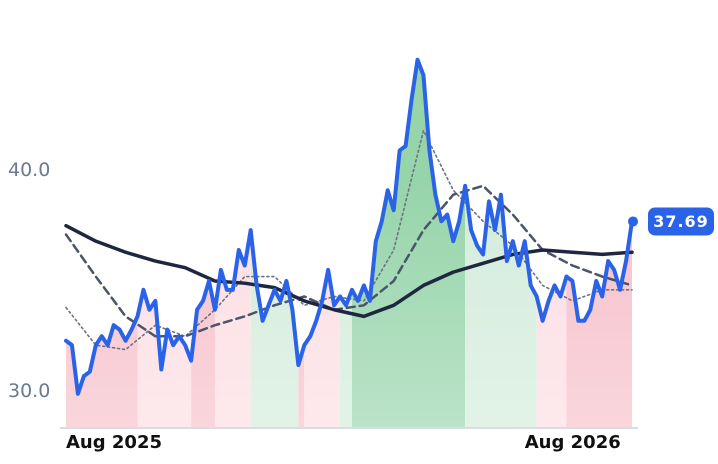 Image resolution: width=718 pixels, height=464 pixels. I want to click on last-point, so click(633, 221).